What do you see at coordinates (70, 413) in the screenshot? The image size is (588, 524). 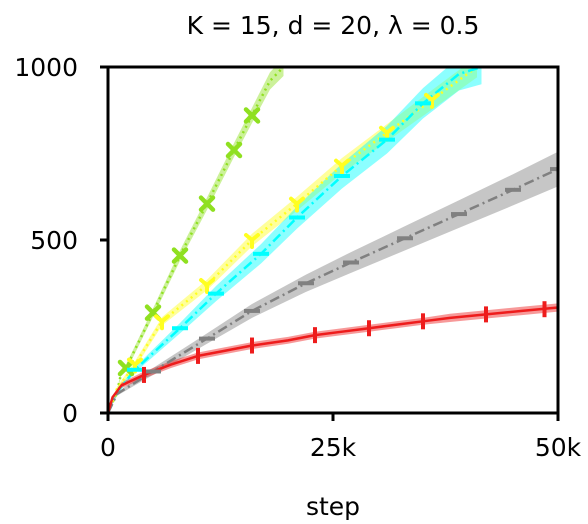 I see `y-tick-label: 0` at bounding box center [70, 413].